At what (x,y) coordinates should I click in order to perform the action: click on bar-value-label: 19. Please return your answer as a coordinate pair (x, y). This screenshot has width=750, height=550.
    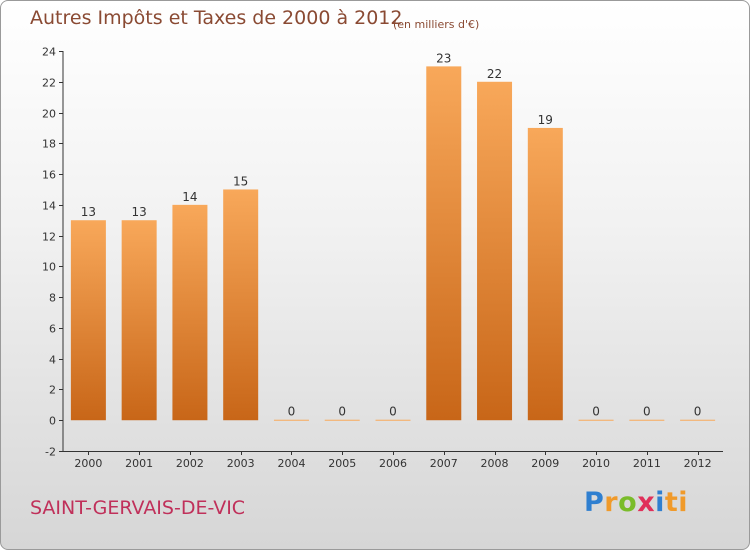
    Looking at the image, I should click on (545, 120).